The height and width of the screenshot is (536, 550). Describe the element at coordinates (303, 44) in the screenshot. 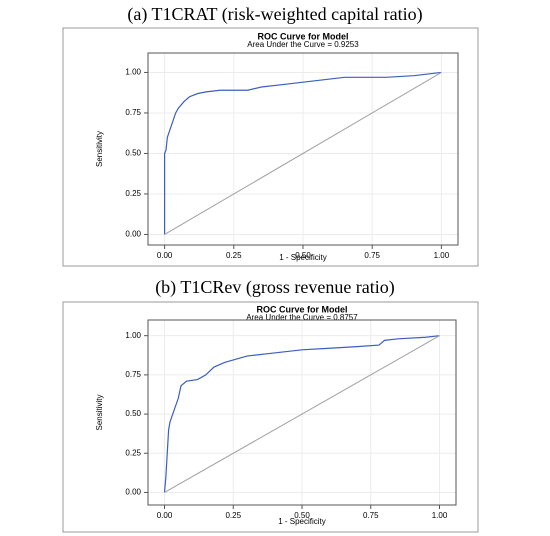

I see `chart-subtitle: Area Under the Curve = 0.9253` at that location.